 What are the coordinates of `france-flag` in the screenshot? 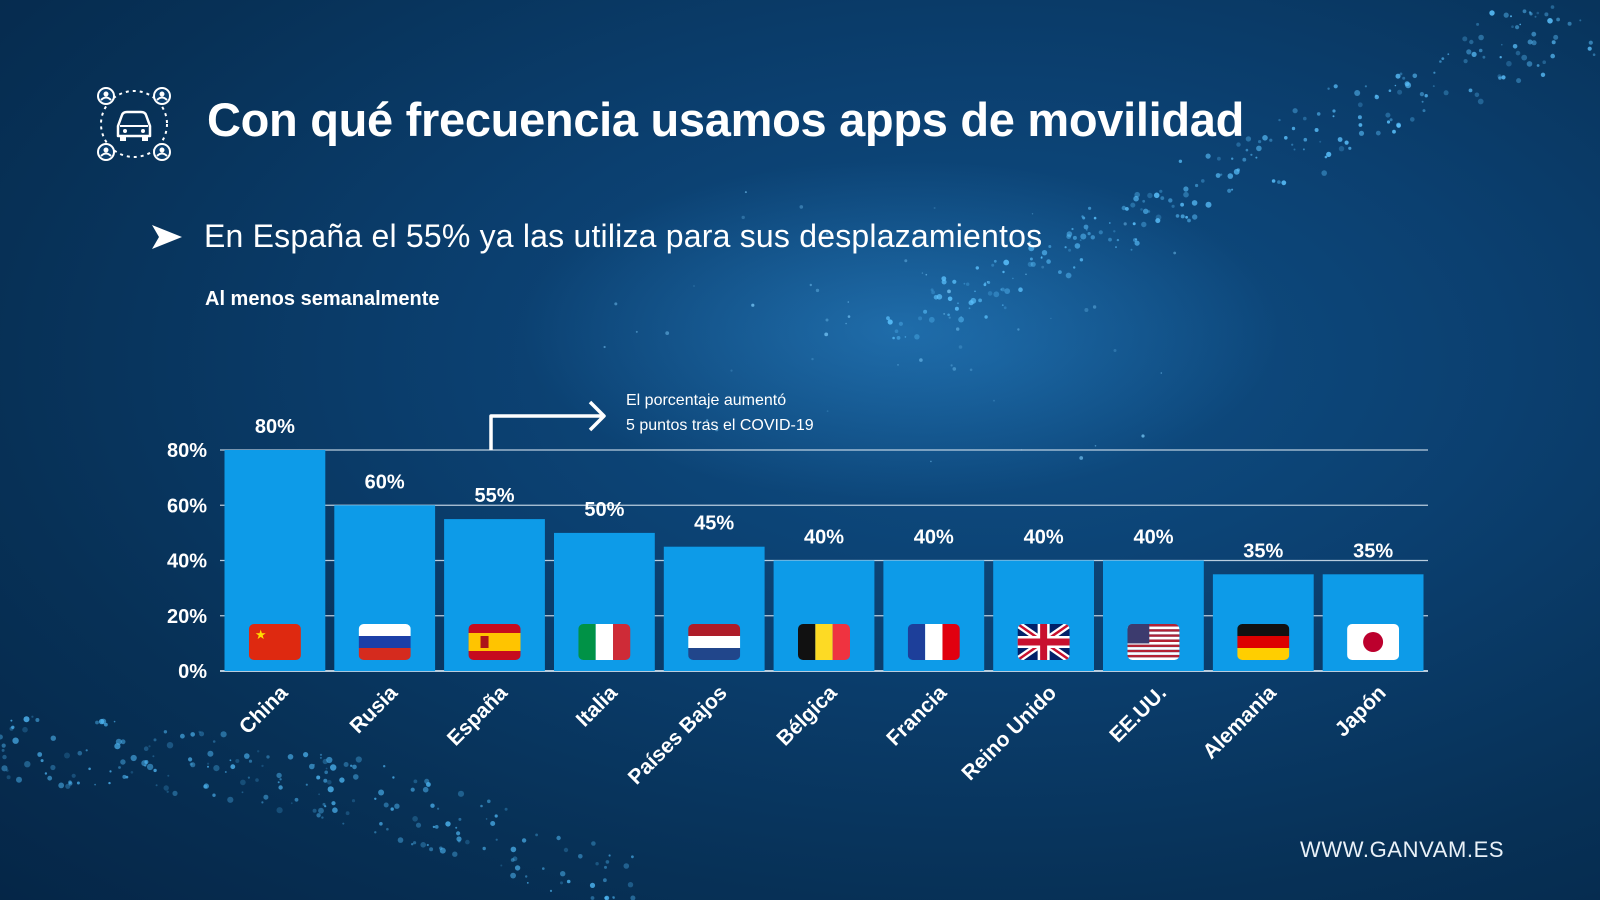 It's located at (933, 642).